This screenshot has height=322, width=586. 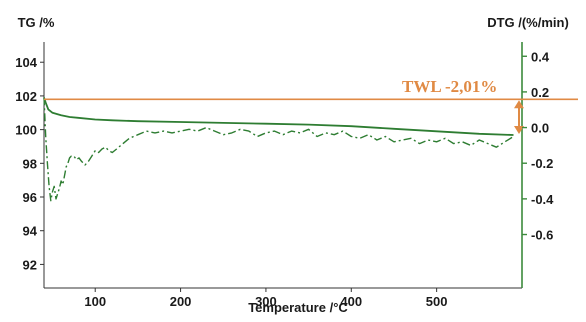 I want to click on y-right-tick-label: -0.2, so click(x=542, y=163).